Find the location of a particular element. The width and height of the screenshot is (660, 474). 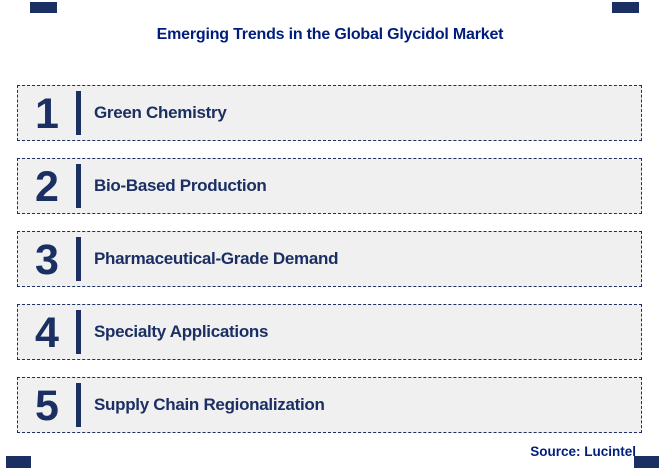

source-credit: Source: Lucintel is located at coordinates (583, 451).